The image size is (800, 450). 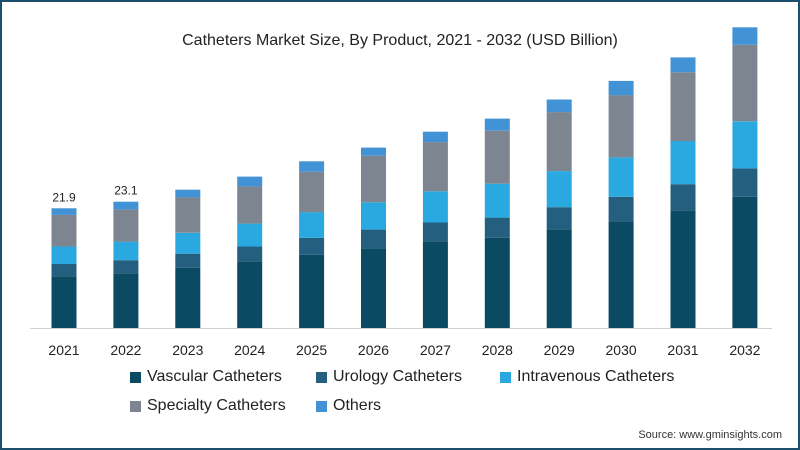 What do you see at coordinates (397, 376) in the screenshot?
I see `legend-label: Urology Catheters` at bounding box center [397, 376].